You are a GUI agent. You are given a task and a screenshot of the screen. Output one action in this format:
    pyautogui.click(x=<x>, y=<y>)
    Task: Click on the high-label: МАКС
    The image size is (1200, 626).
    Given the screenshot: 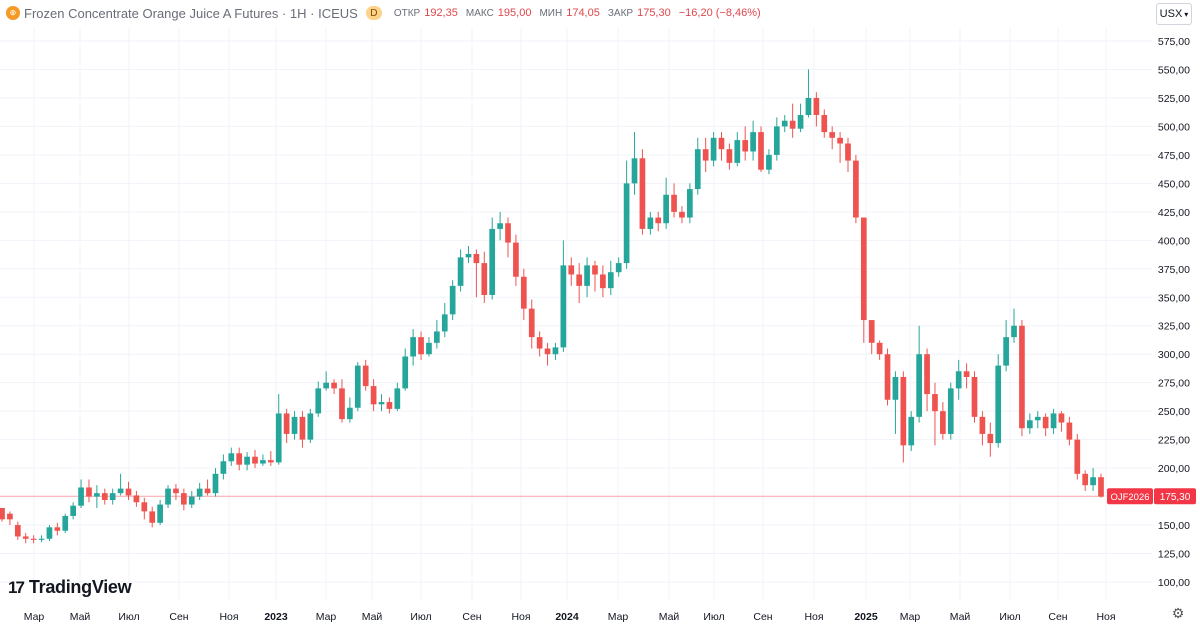 What is the action you would take?
    pyautogui.click(x=479, y=13)
    